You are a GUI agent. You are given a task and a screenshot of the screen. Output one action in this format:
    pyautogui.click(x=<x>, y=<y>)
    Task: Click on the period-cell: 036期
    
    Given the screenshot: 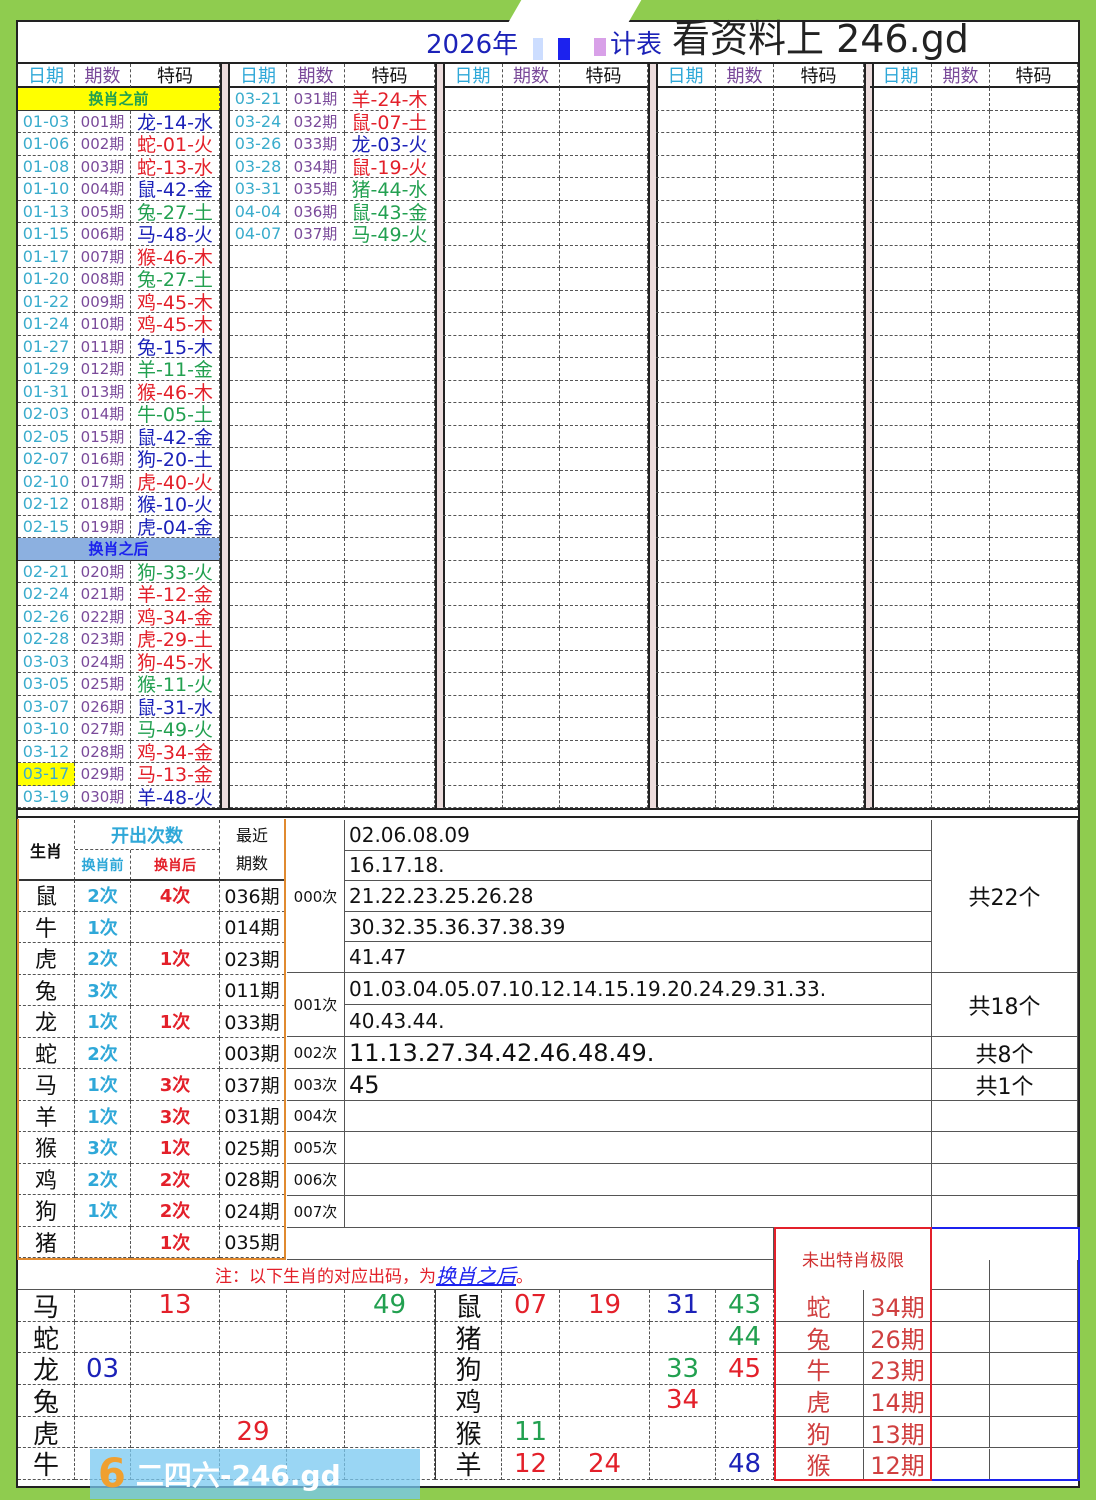 What is the action you would take?
    pyautogui.click(x=316, y=211)
    